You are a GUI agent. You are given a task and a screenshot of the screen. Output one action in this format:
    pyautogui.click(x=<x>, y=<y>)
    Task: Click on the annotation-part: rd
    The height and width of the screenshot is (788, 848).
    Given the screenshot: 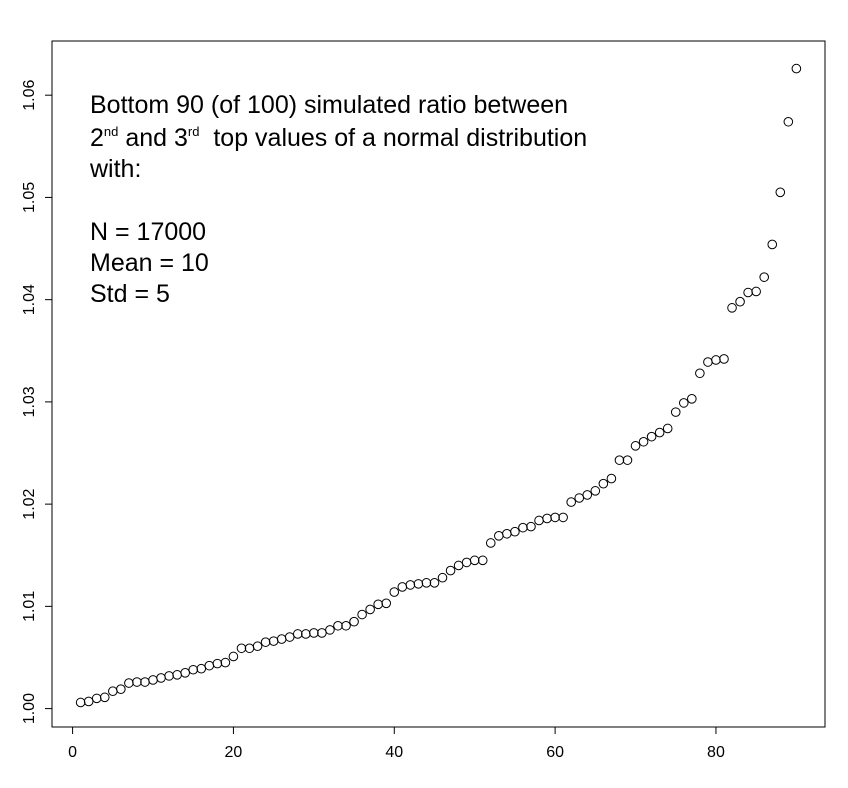 What is the action you would take?
    pyautogui.click(x=194, y=131)
    